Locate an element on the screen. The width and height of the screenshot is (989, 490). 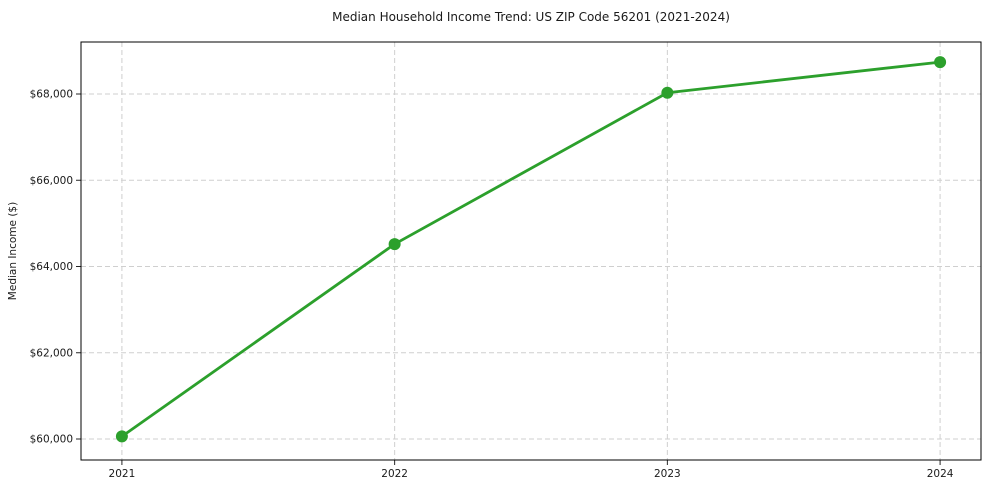
y-tick-label: $64,000 is located at coordinates (51, 267).